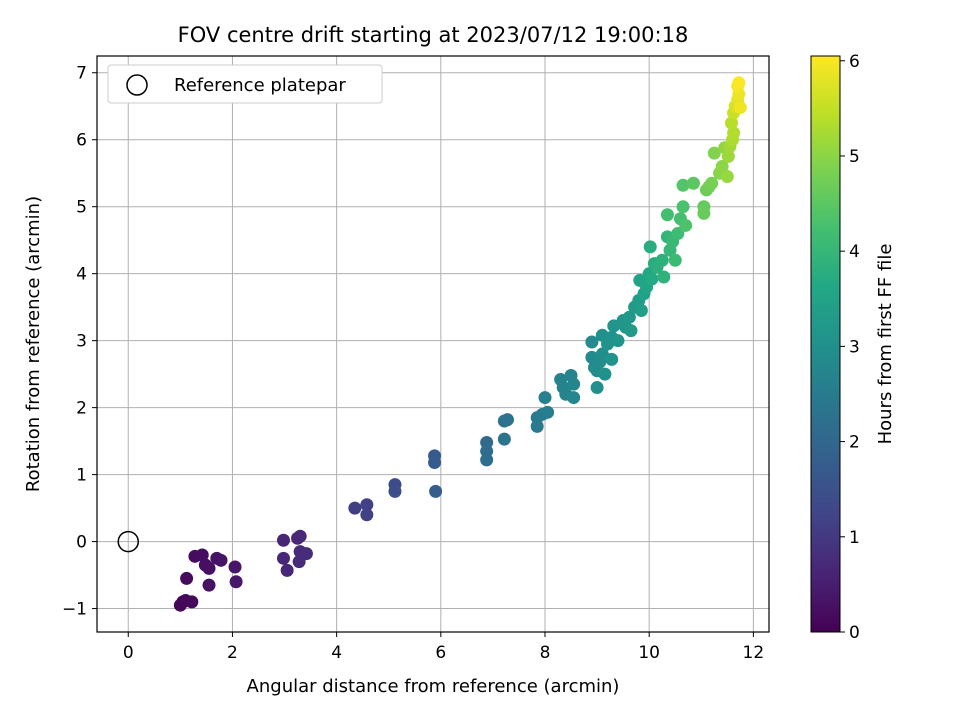  What do you see at coordinates (81, 74) in the screenshot?
I see `y-tick-label: 7` at bounding box center [81, 74].